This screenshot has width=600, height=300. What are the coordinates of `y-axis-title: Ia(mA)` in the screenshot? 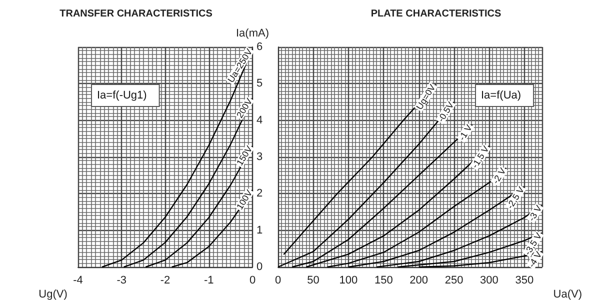 It's located at (252, 34).